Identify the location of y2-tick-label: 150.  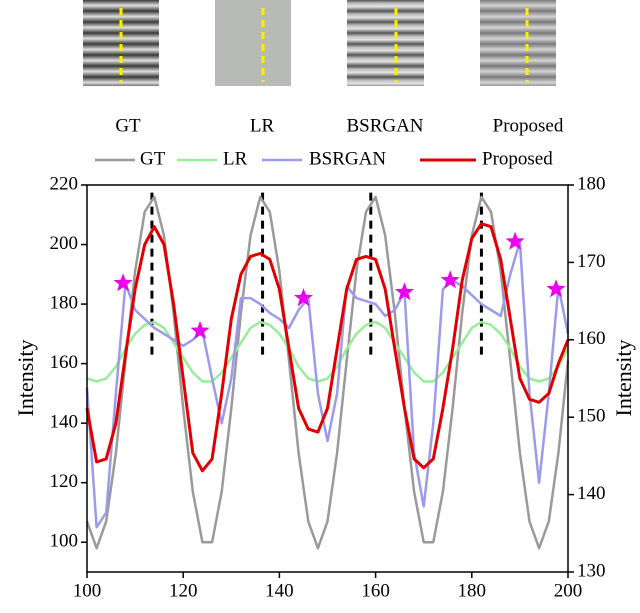
(591, 416).